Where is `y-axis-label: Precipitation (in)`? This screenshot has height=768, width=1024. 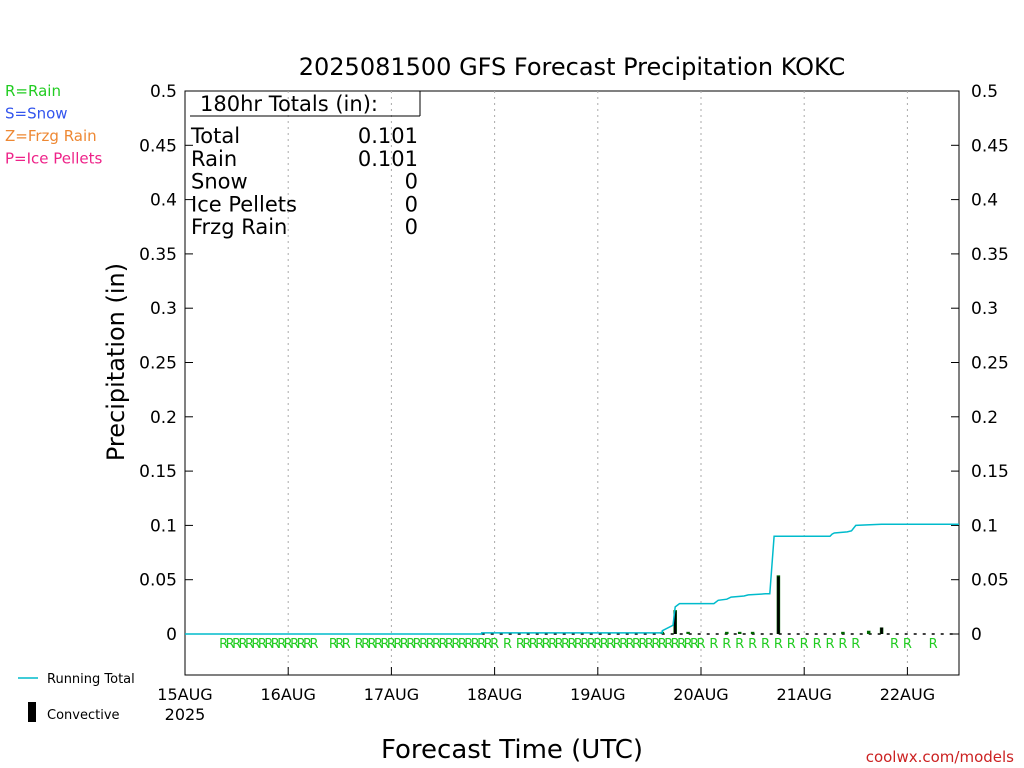 y-axis-label: Precipitation (in) is located at coordinates (116, 362).